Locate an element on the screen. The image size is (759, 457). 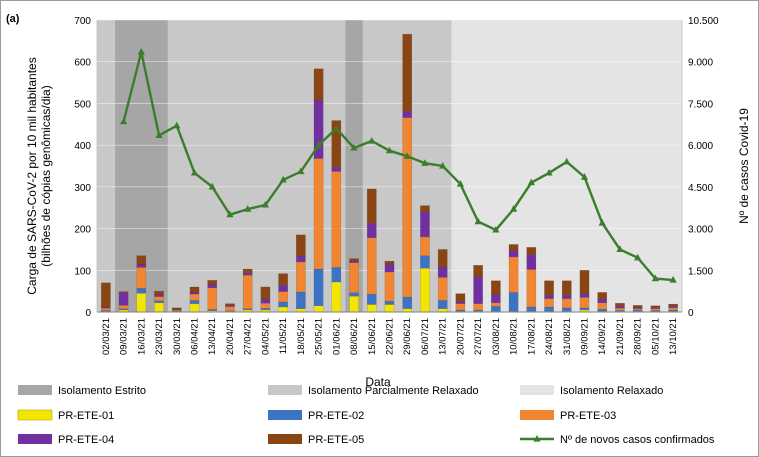
legend-label-4: PR-ETE-02 is located at coordinates (336, 416).